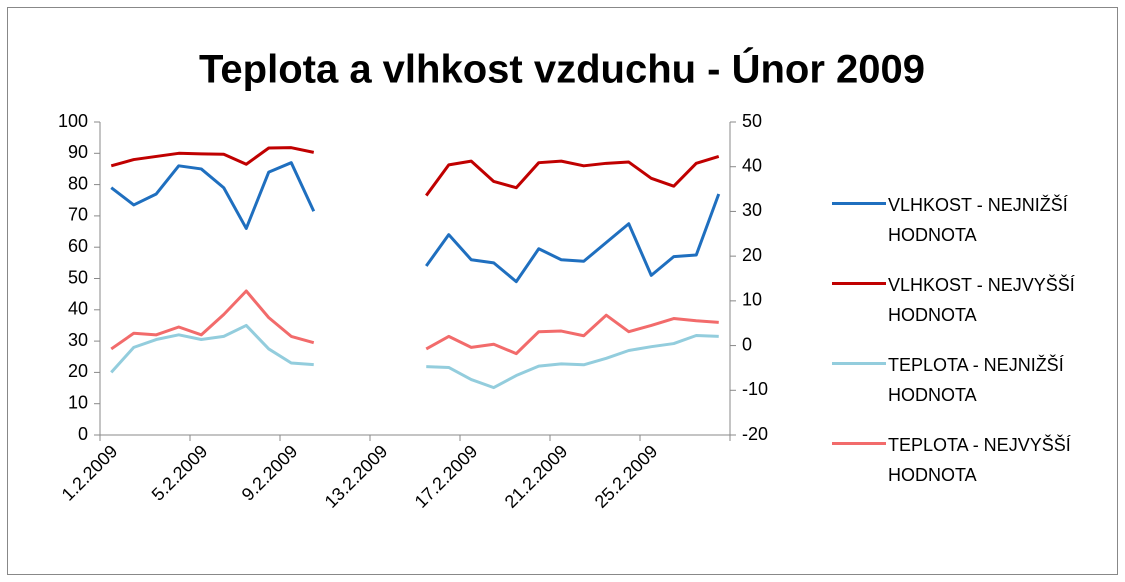  I want to click on x-tick-label: 9.2.2009, so click(270, 473).